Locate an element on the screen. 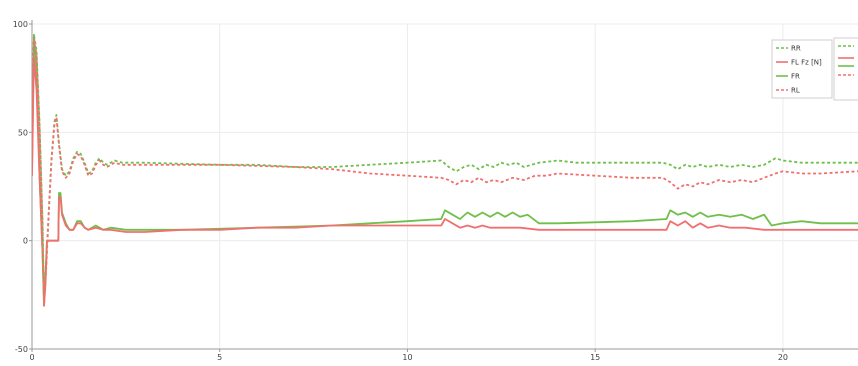  legend: RR FL Fz [N] FR RL is located at coordinates (814, 69).